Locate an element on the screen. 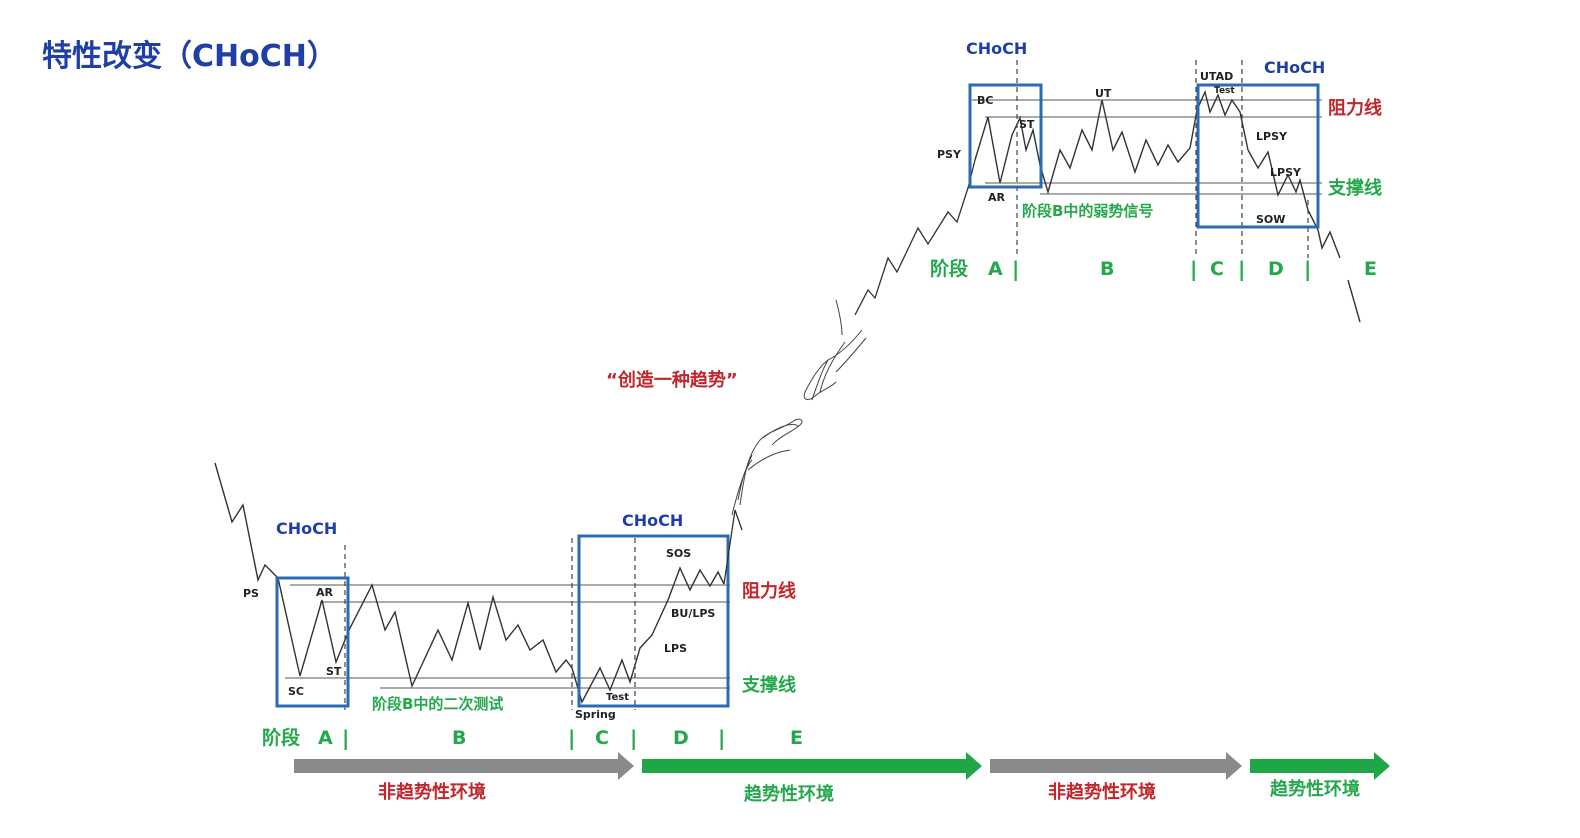  arrow-label-non-trending-1: 非趋势性环境 is located at coordinates (432, 792).